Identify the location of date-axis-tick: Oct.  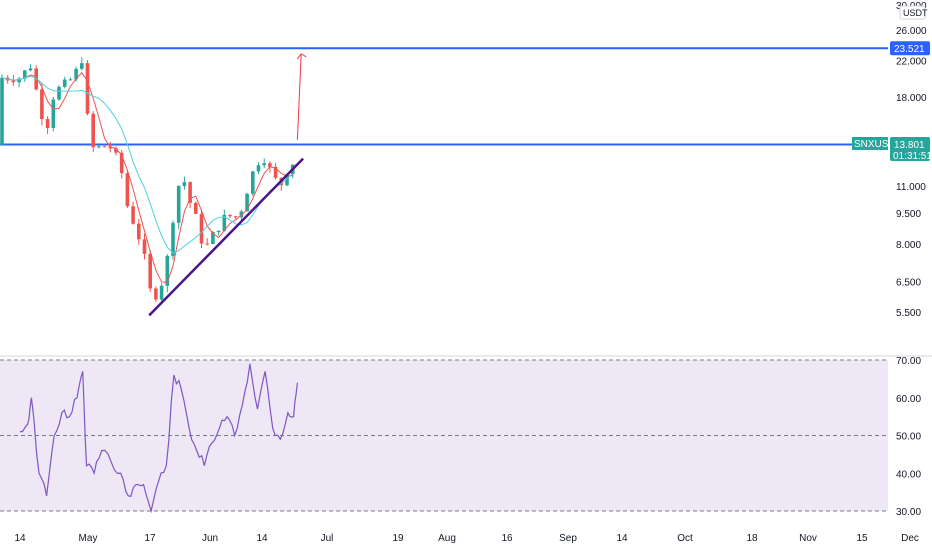
(685, 538).